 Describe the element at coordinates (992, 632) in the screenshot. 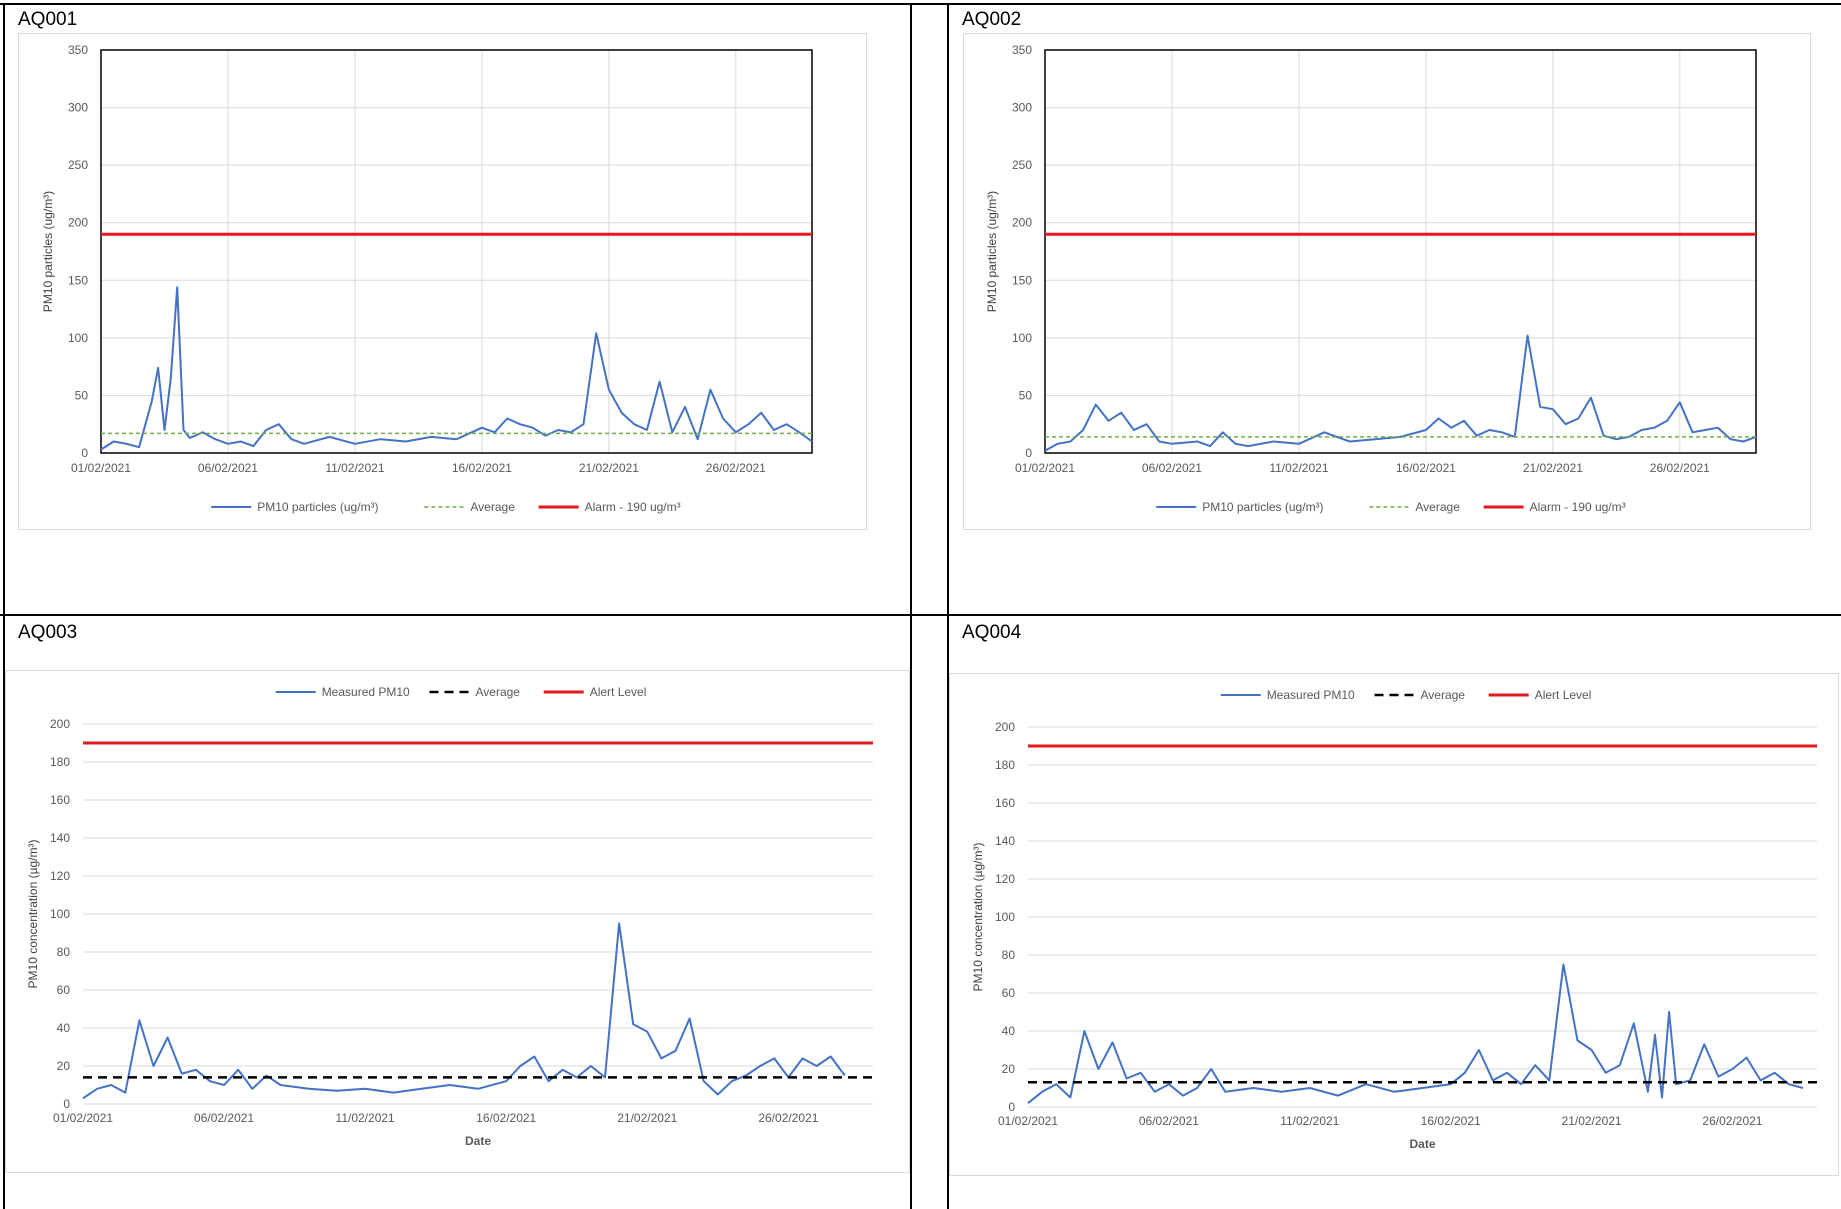

I see `panel-label-aq004: AQ004` at that location.